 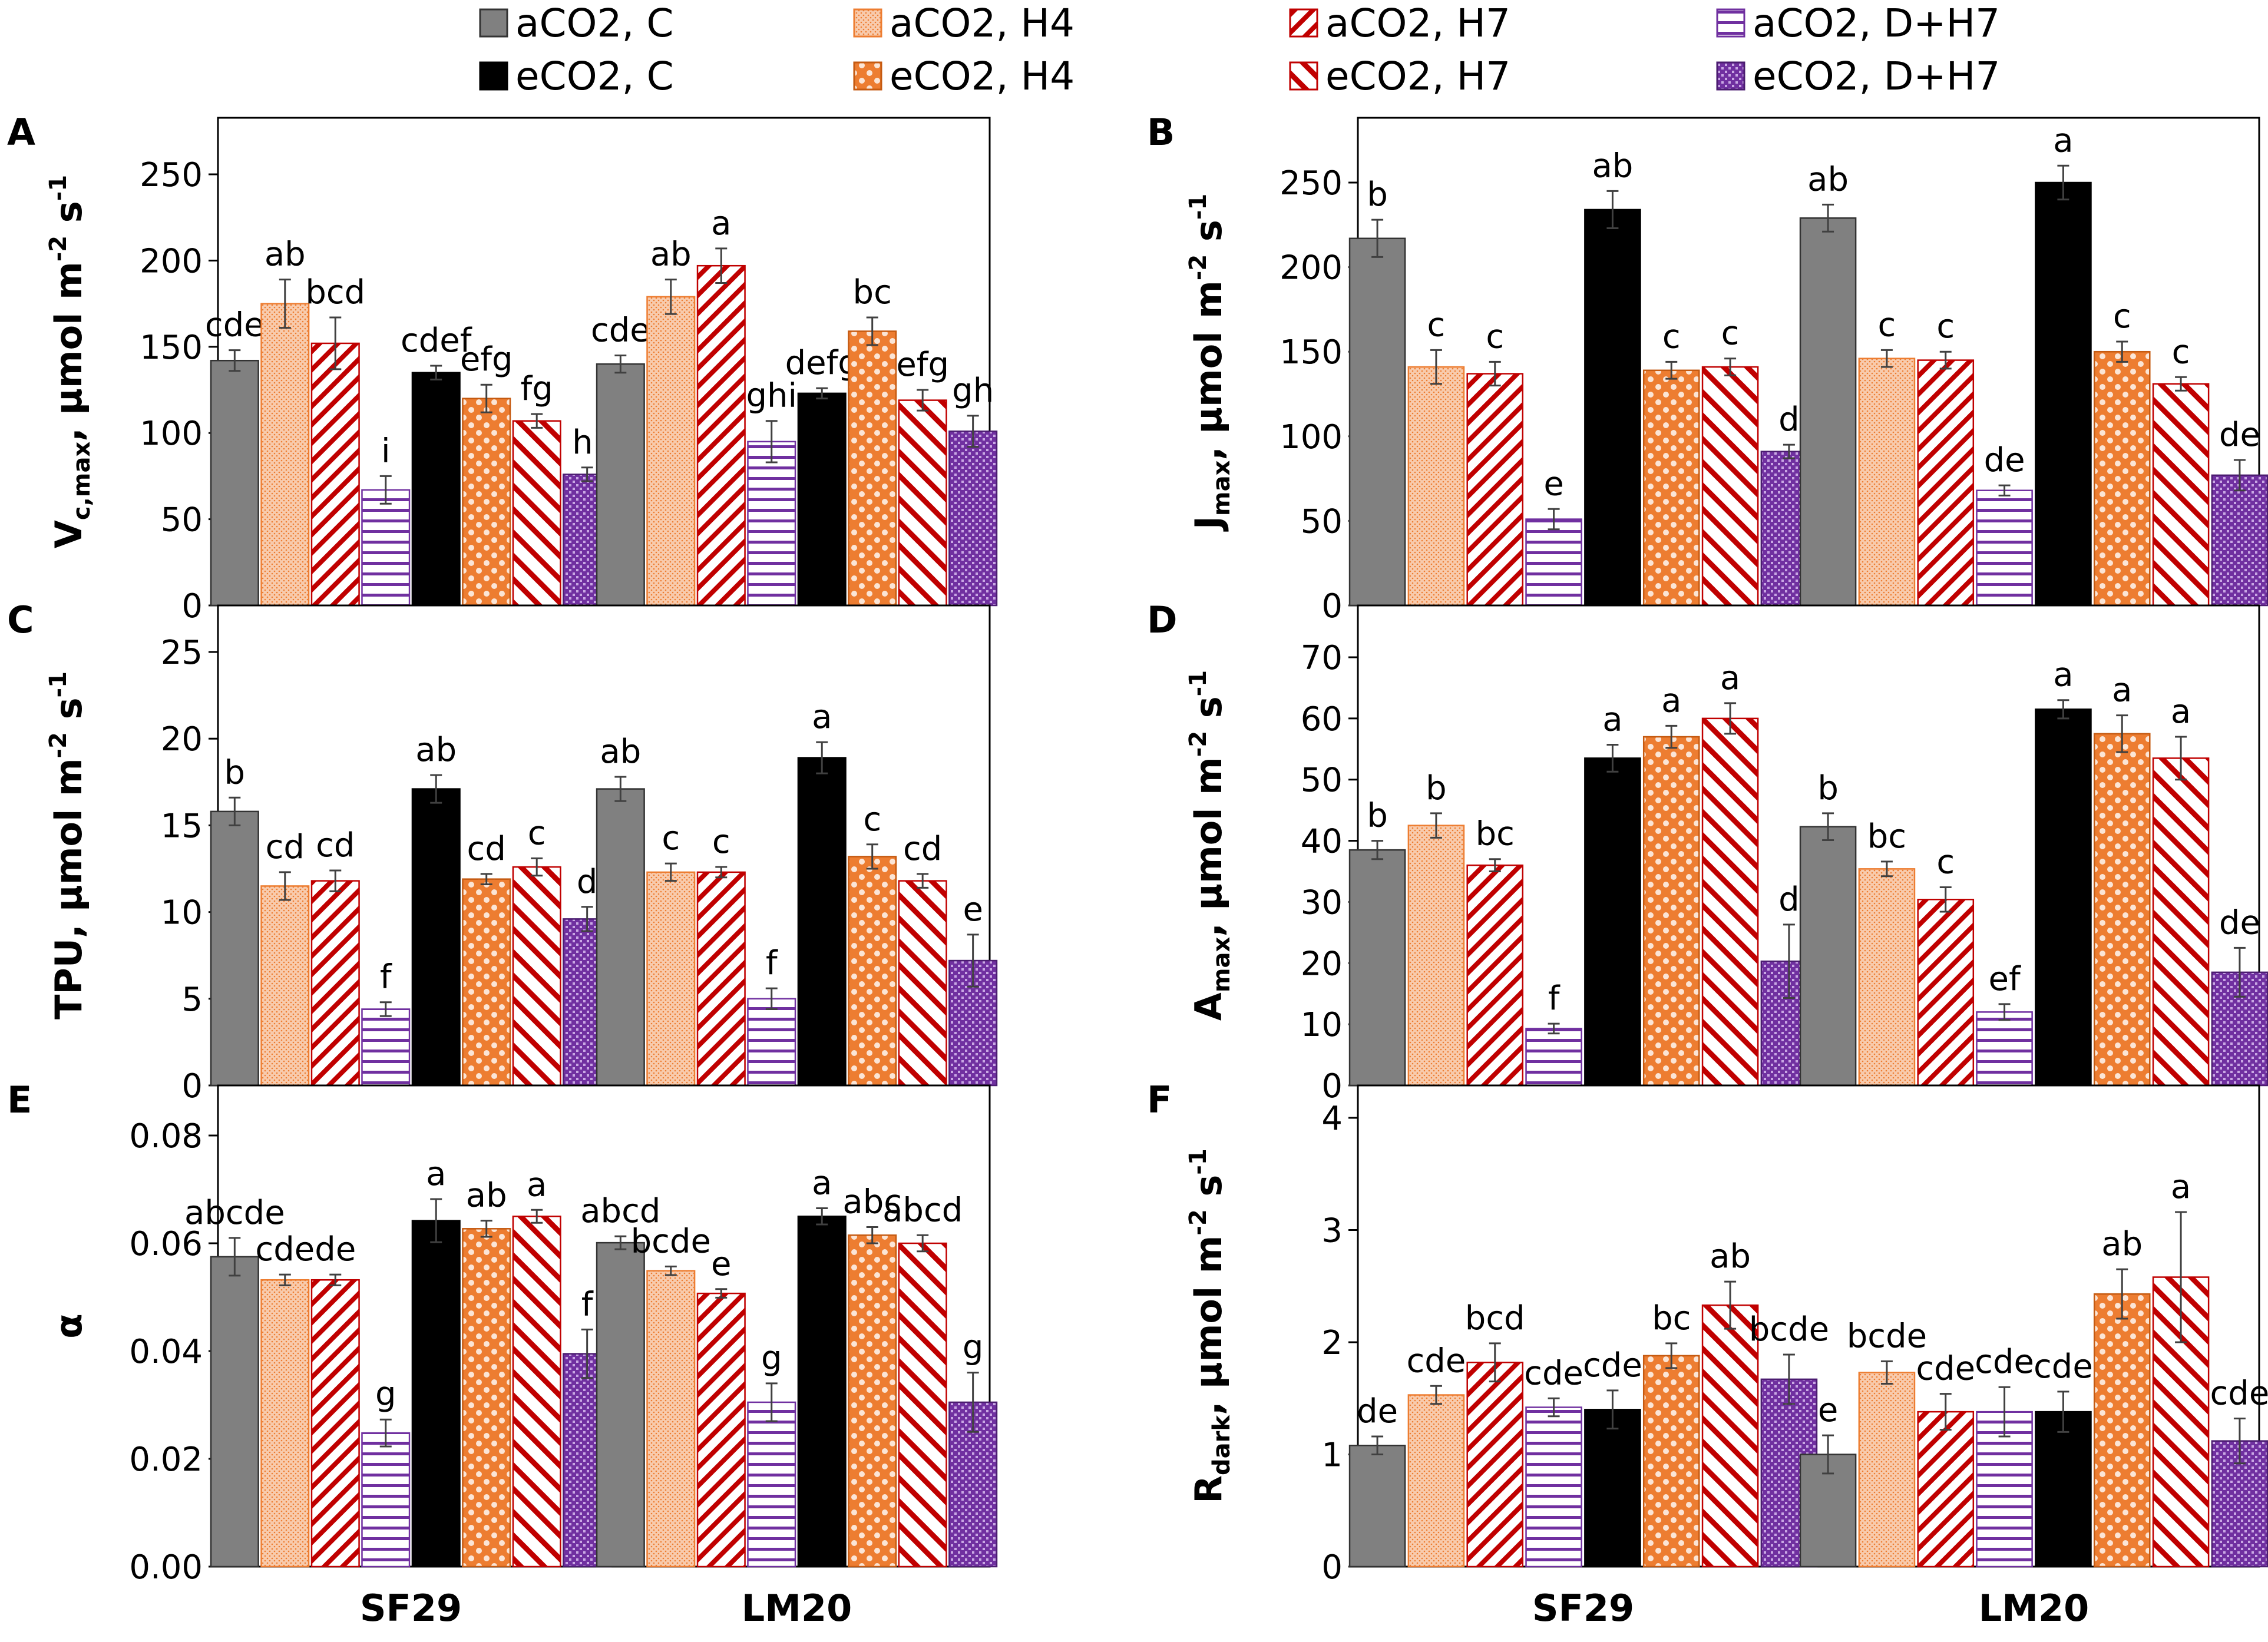 I want to click on bar-C-SF29-eH7, so click(x=536, y=977).